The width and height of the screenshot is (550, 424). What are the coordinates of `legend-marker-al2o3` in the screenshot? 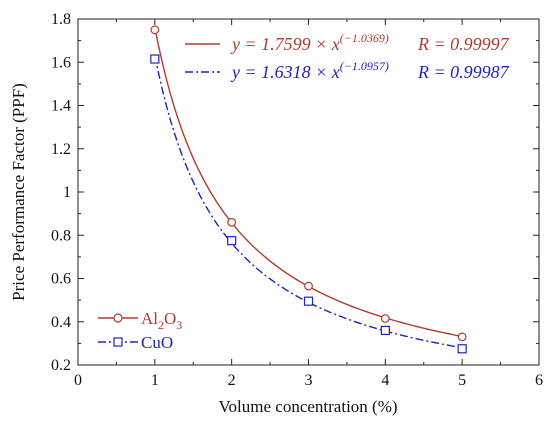 It's located at (118, 318).